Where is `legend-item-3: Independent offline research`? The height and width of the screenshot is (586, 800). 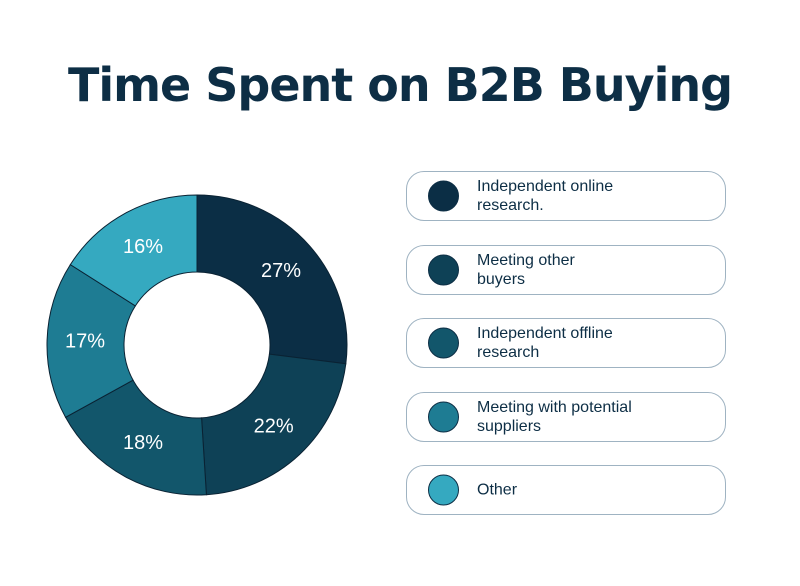 legend-item-3: Independent offline research is located at coordinates (566, 343).